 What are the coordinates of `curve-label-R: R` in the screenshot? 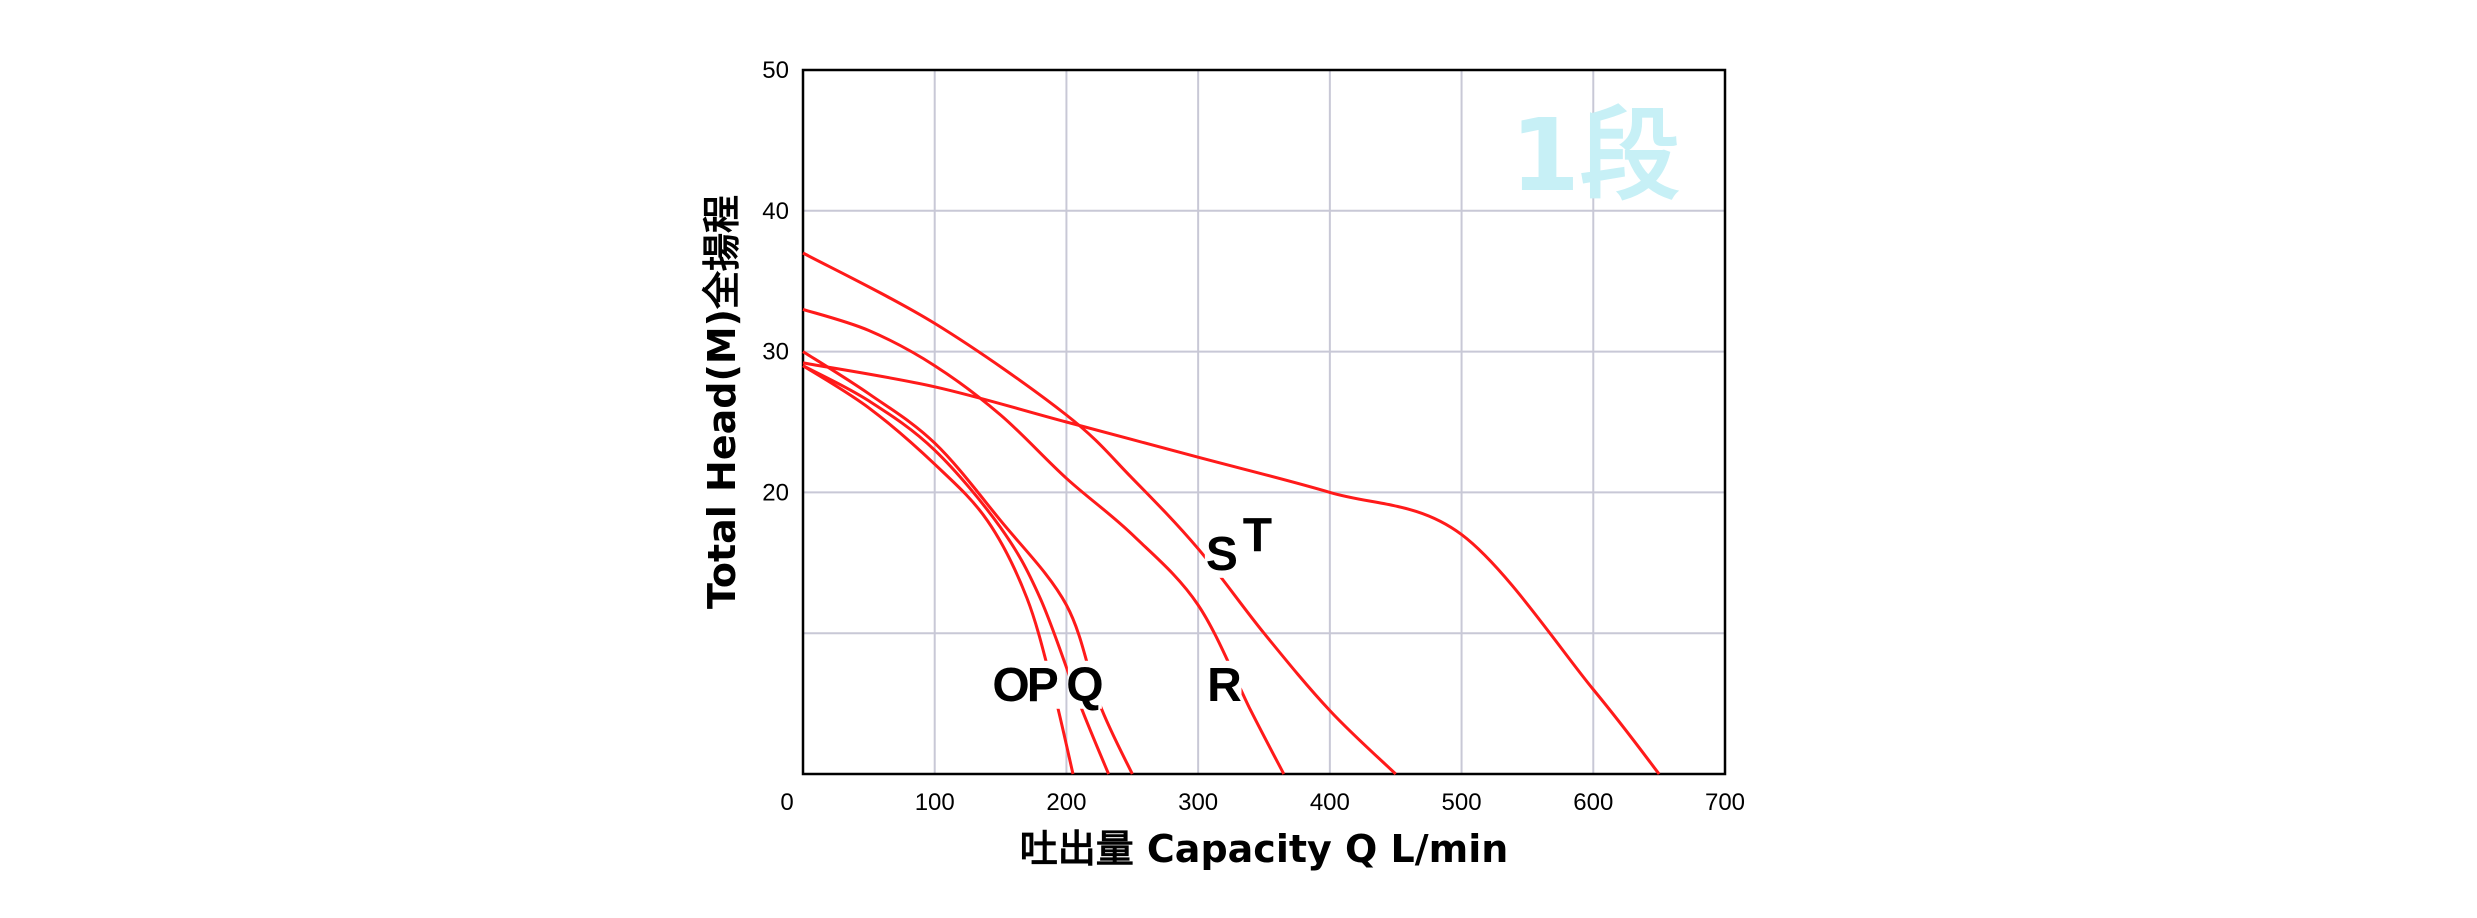 It's located at (1224, 685).